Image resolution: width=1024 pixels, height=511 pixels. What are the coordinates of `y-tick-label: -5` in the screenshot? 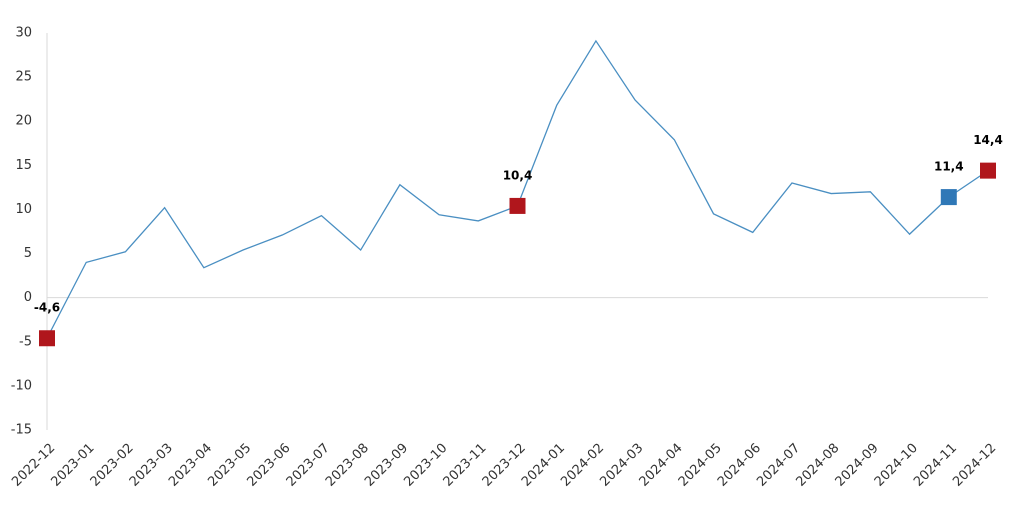 It's located at (25, 341).